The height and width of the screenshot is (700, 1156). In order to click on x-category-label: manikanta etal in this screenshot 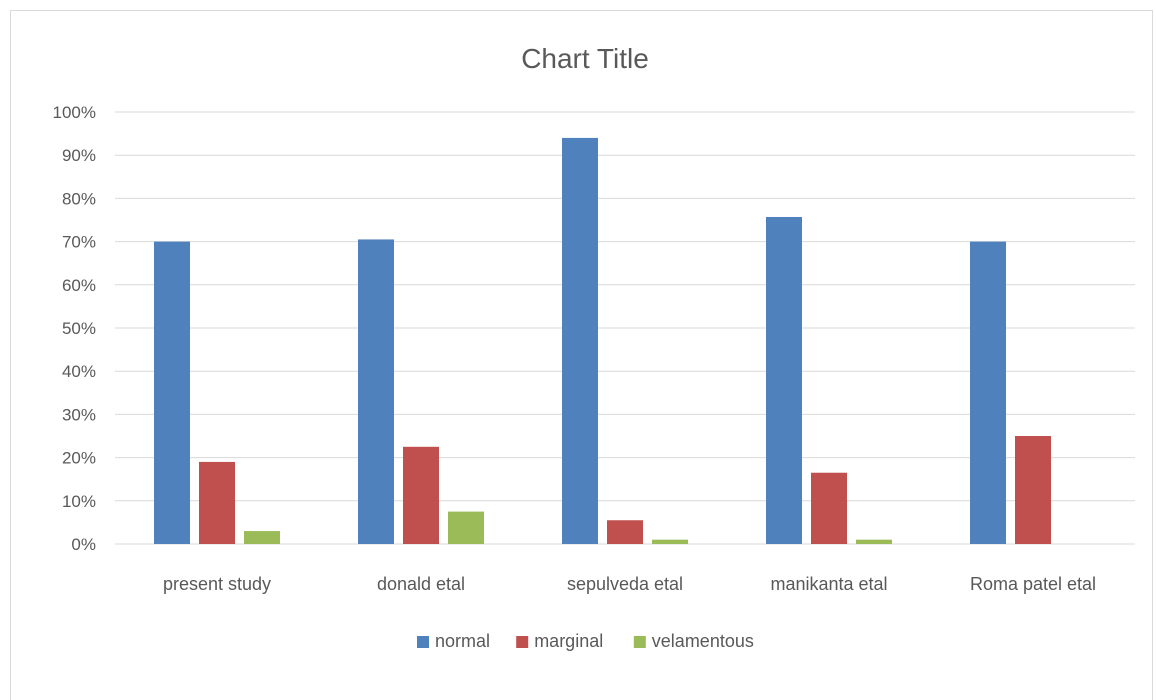, I will do `click(828, 584)`.